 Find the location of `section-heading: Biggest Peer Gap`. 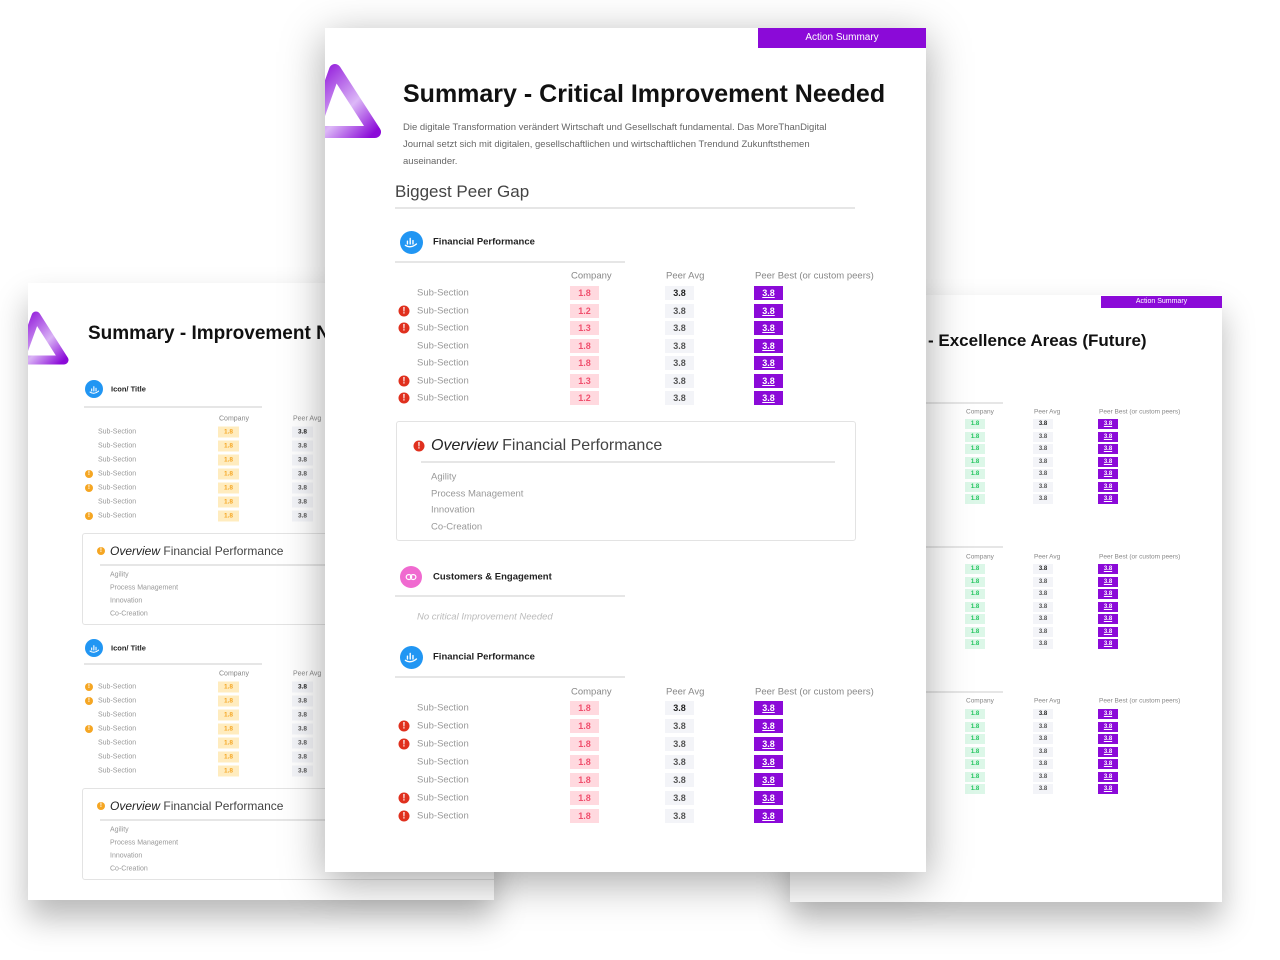

section-heading: Biggest Peer Gap is located at coordinates (462, 191).